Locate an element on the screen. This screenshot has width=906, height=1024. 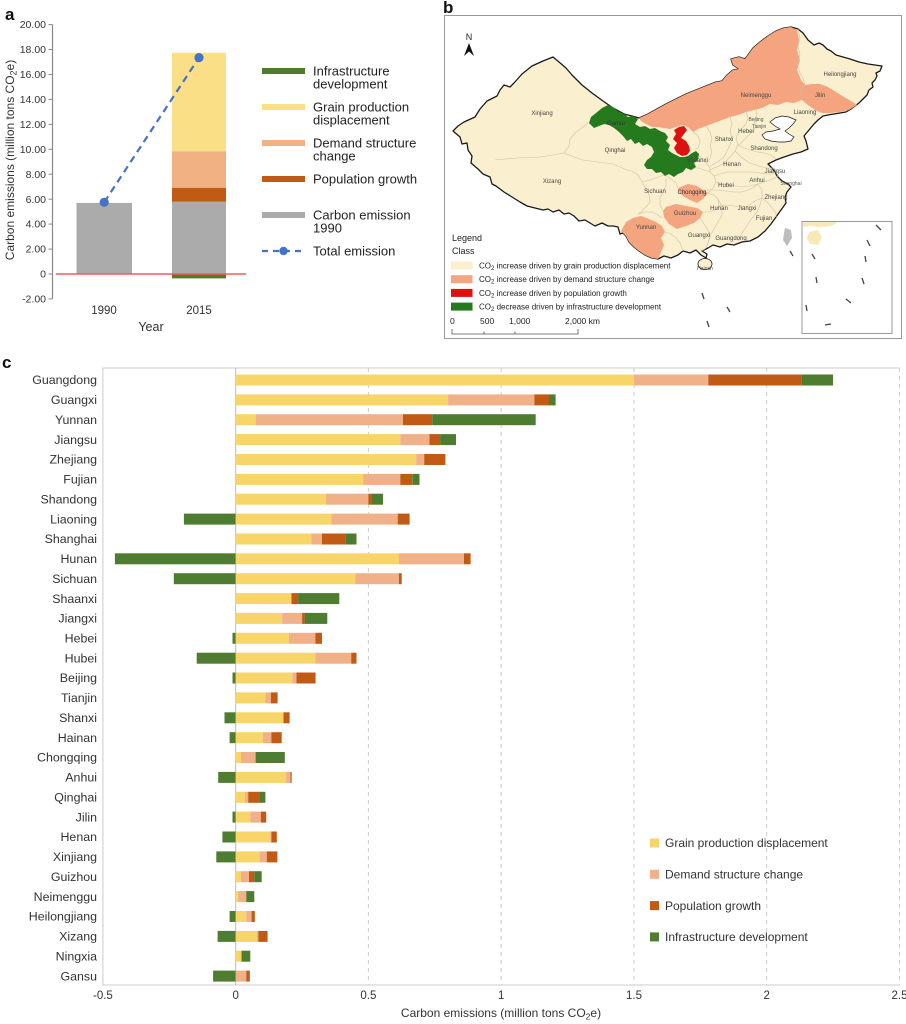
svg-text: b is located at coordinates (448, 8).